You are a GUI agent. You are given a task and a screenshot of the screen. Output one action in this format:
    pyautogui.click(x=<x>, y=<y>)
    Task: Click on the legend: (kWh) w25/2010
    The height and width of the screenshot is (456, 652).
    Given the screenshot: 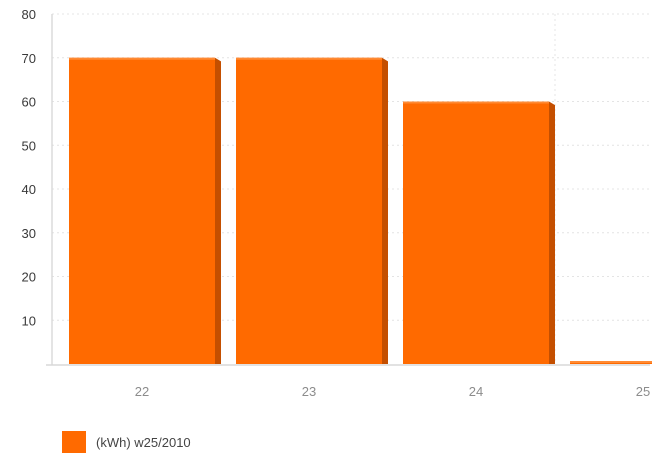 What is the action you would take?
    pyautogui.click(x=126, y=442)
    